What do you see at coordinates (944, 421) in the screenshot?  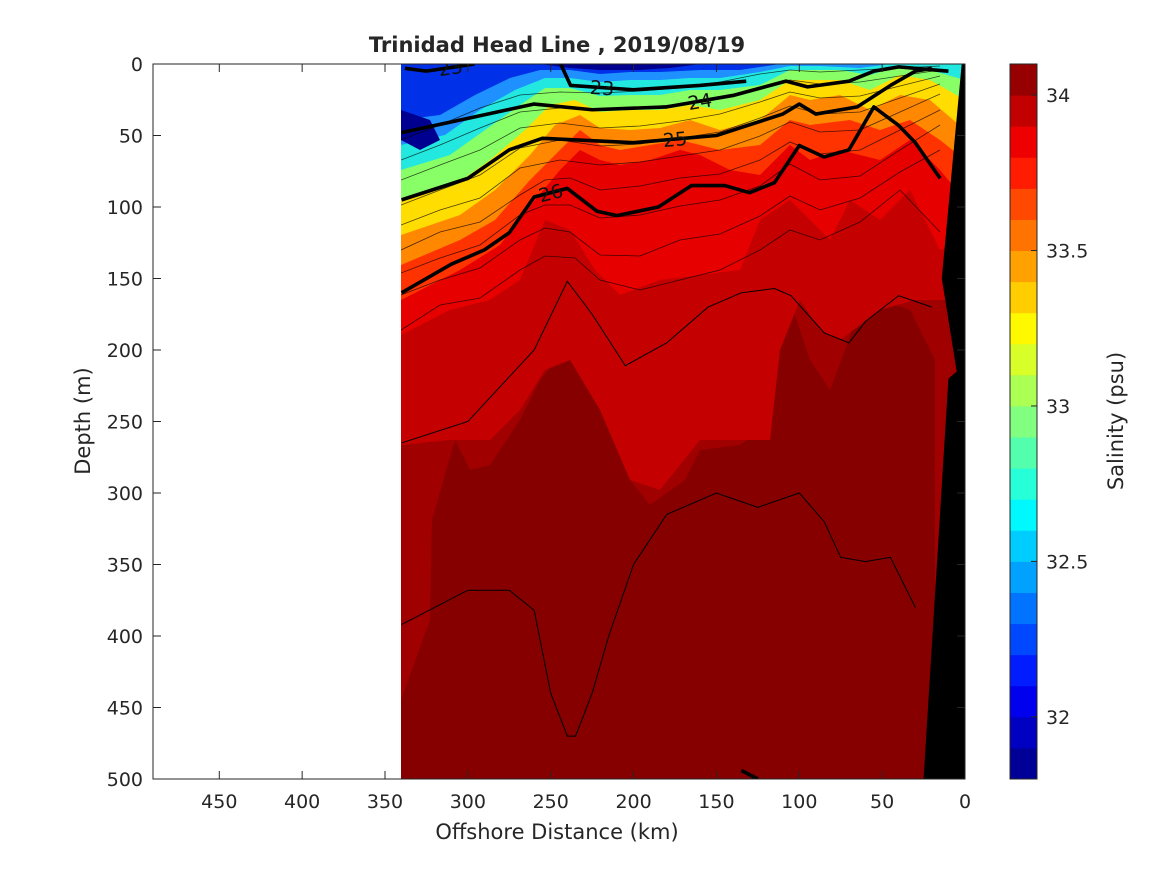 I see `sea-floor` at bounding box center [944, 421].